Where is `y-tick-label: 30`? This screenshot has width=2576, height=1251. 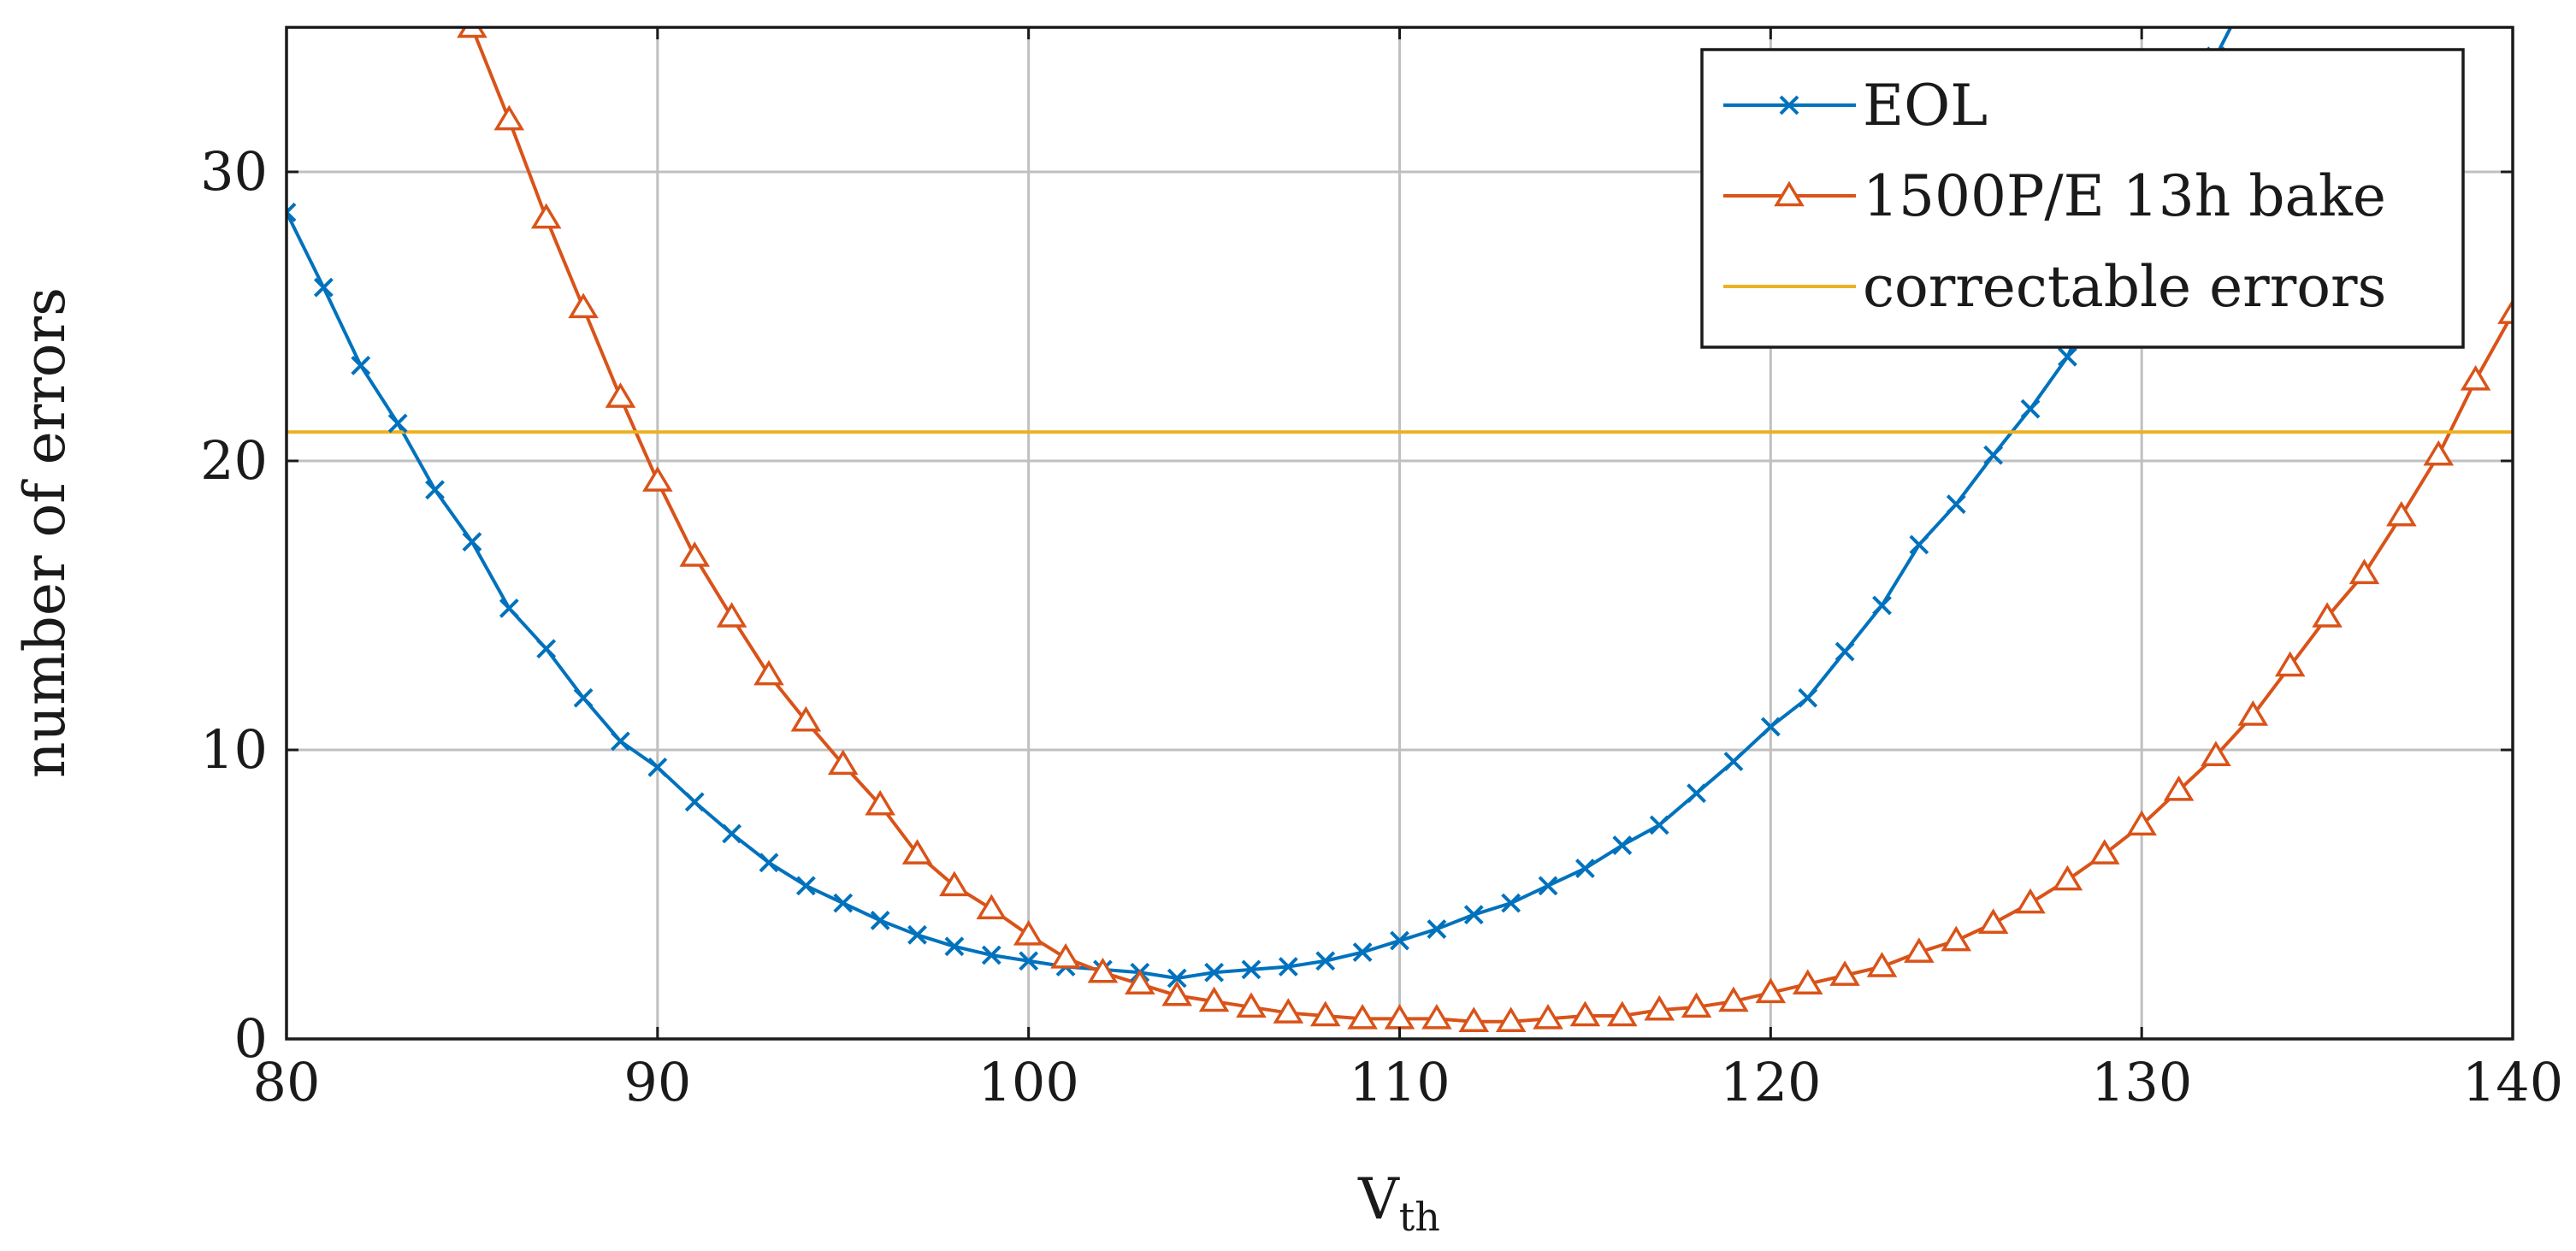
y-tick-label: 30 is located at coordinates (234, 171).